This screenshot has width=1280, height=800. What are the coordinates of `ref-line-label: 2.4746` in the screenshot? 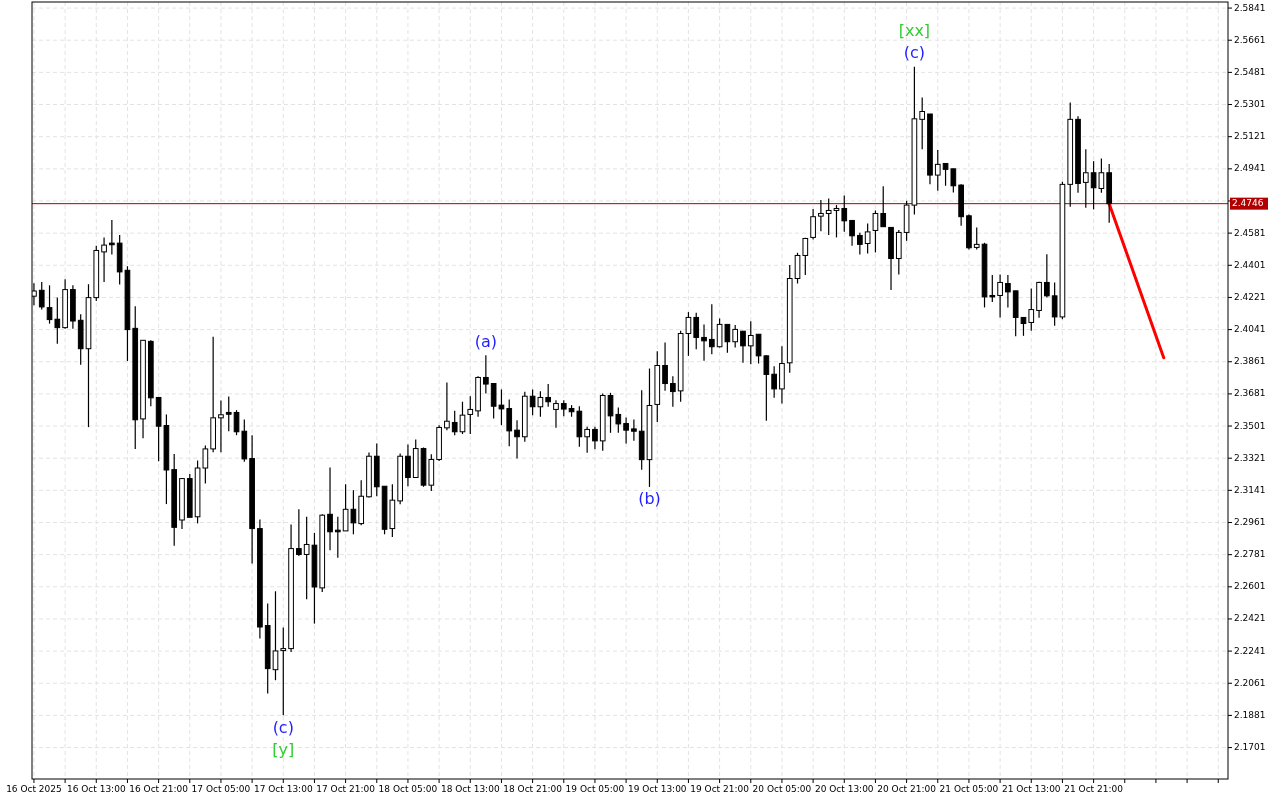 It's located at (1248, 203).